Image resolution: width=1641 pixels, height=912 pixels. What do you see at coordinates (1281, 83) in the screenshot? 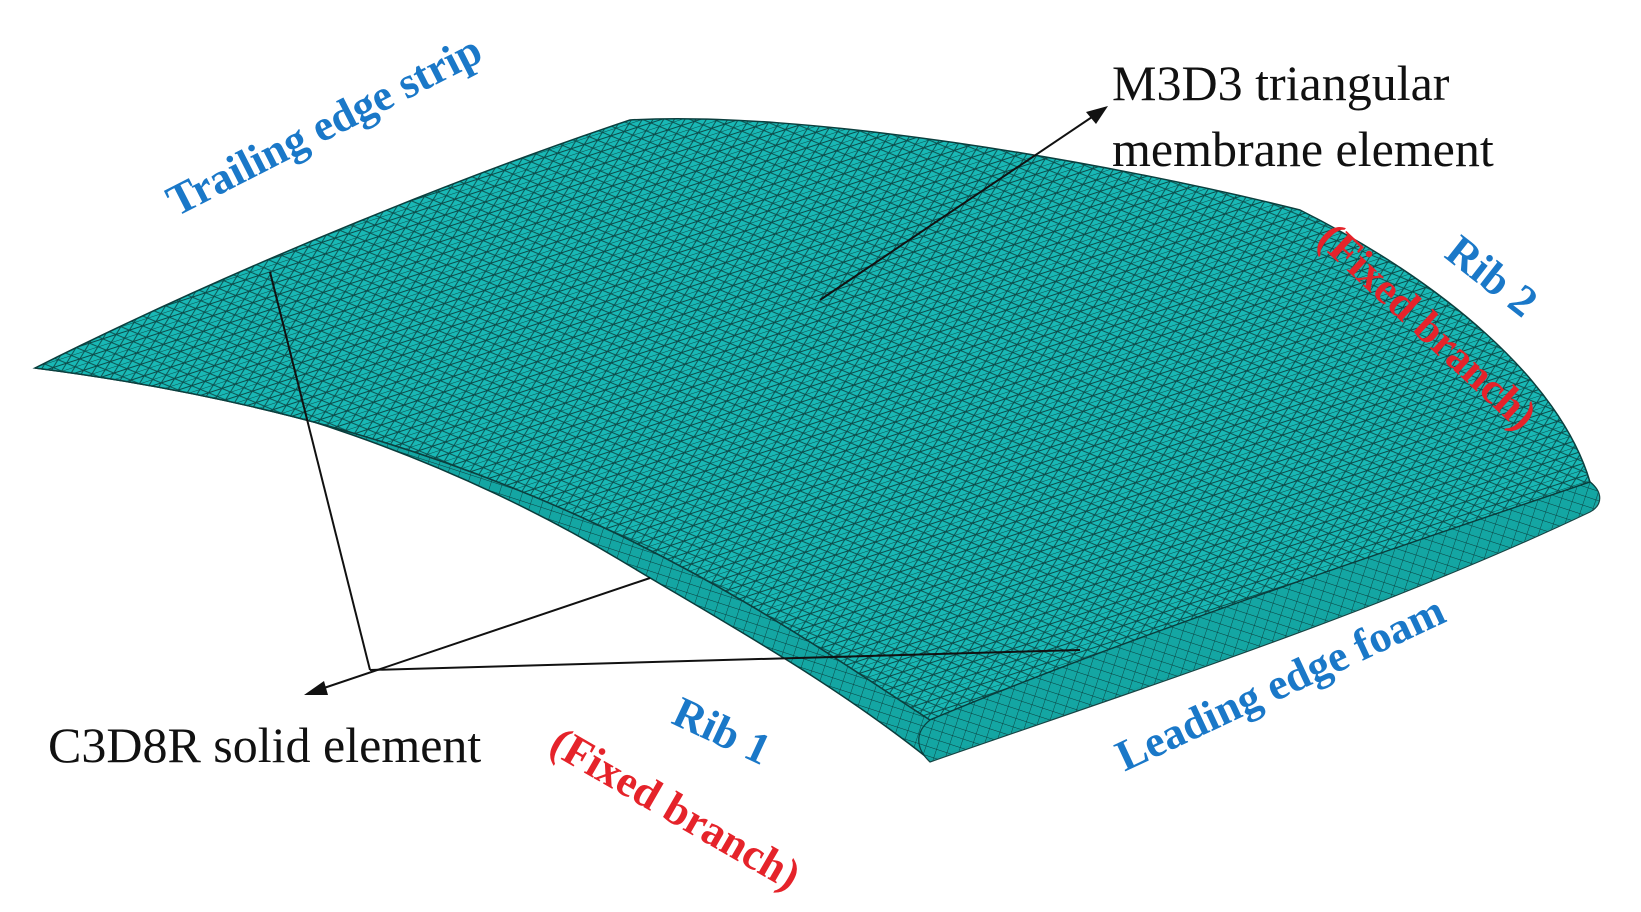
I see `m3d3-label-line1: M3D3 triangular` at bounding box center [1281, 83].